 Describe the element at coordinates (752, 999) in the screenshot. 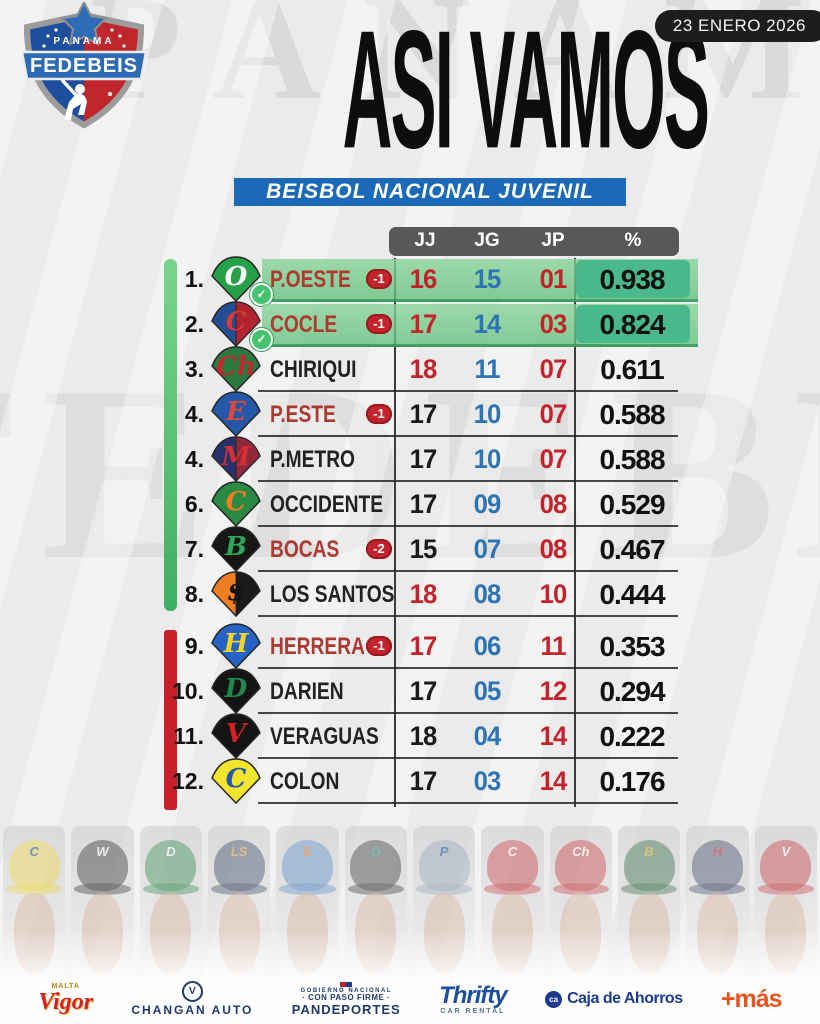

I see `sponsor-mas: +más` at that location.